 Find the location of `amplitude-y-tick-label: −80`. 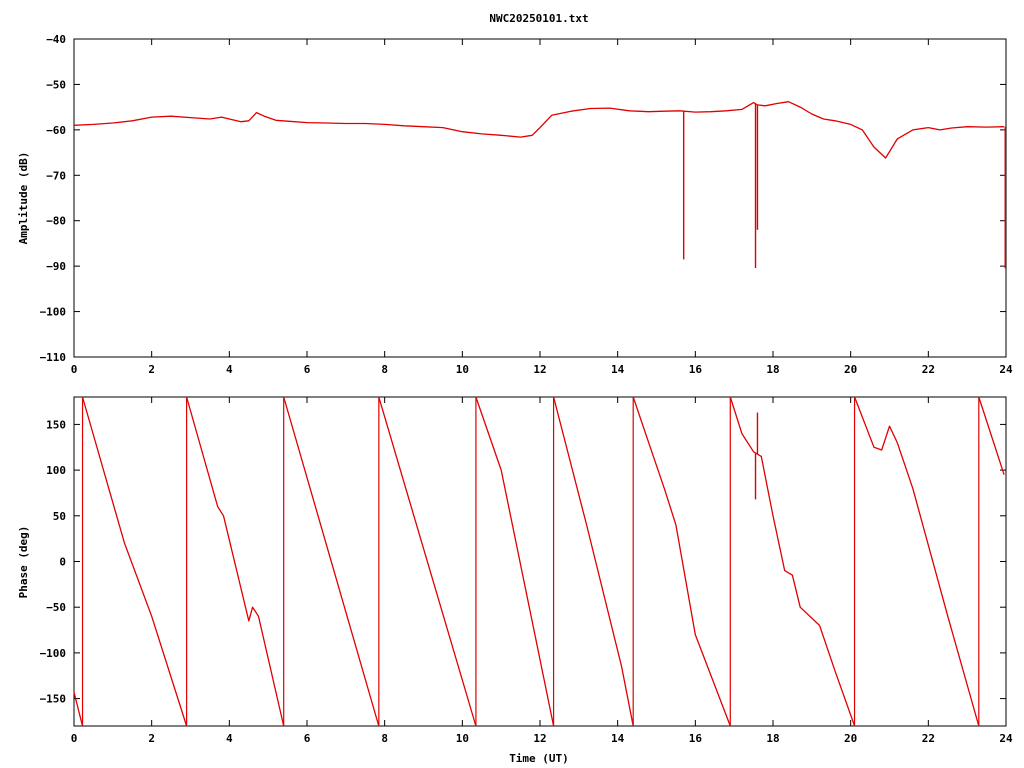

amplitude-y-tick-label: −80 is located at coordinates (56, 221).